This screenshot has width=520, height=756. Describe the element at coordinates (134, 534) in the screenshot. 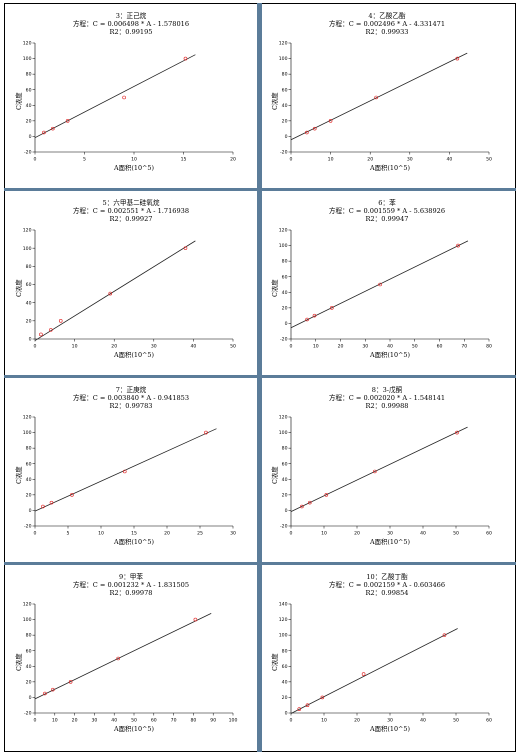

I see `x-tick-label: 15` at that location.